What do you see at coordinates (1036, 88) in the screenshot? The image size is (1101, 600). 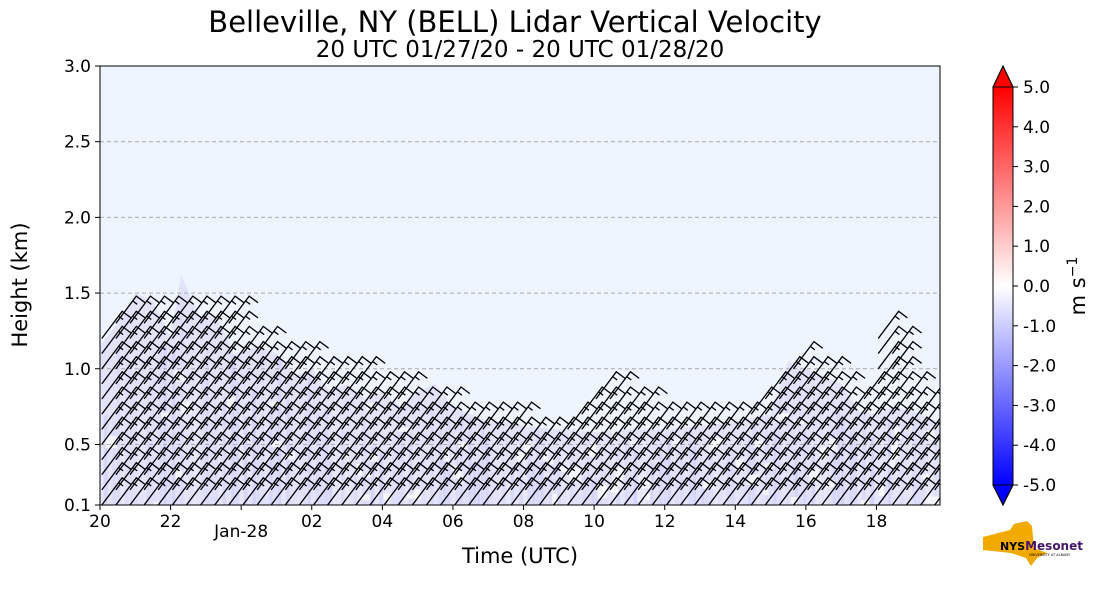 I see `colorbar-tick-label: 5.0` at bounding box center [1036, 88].